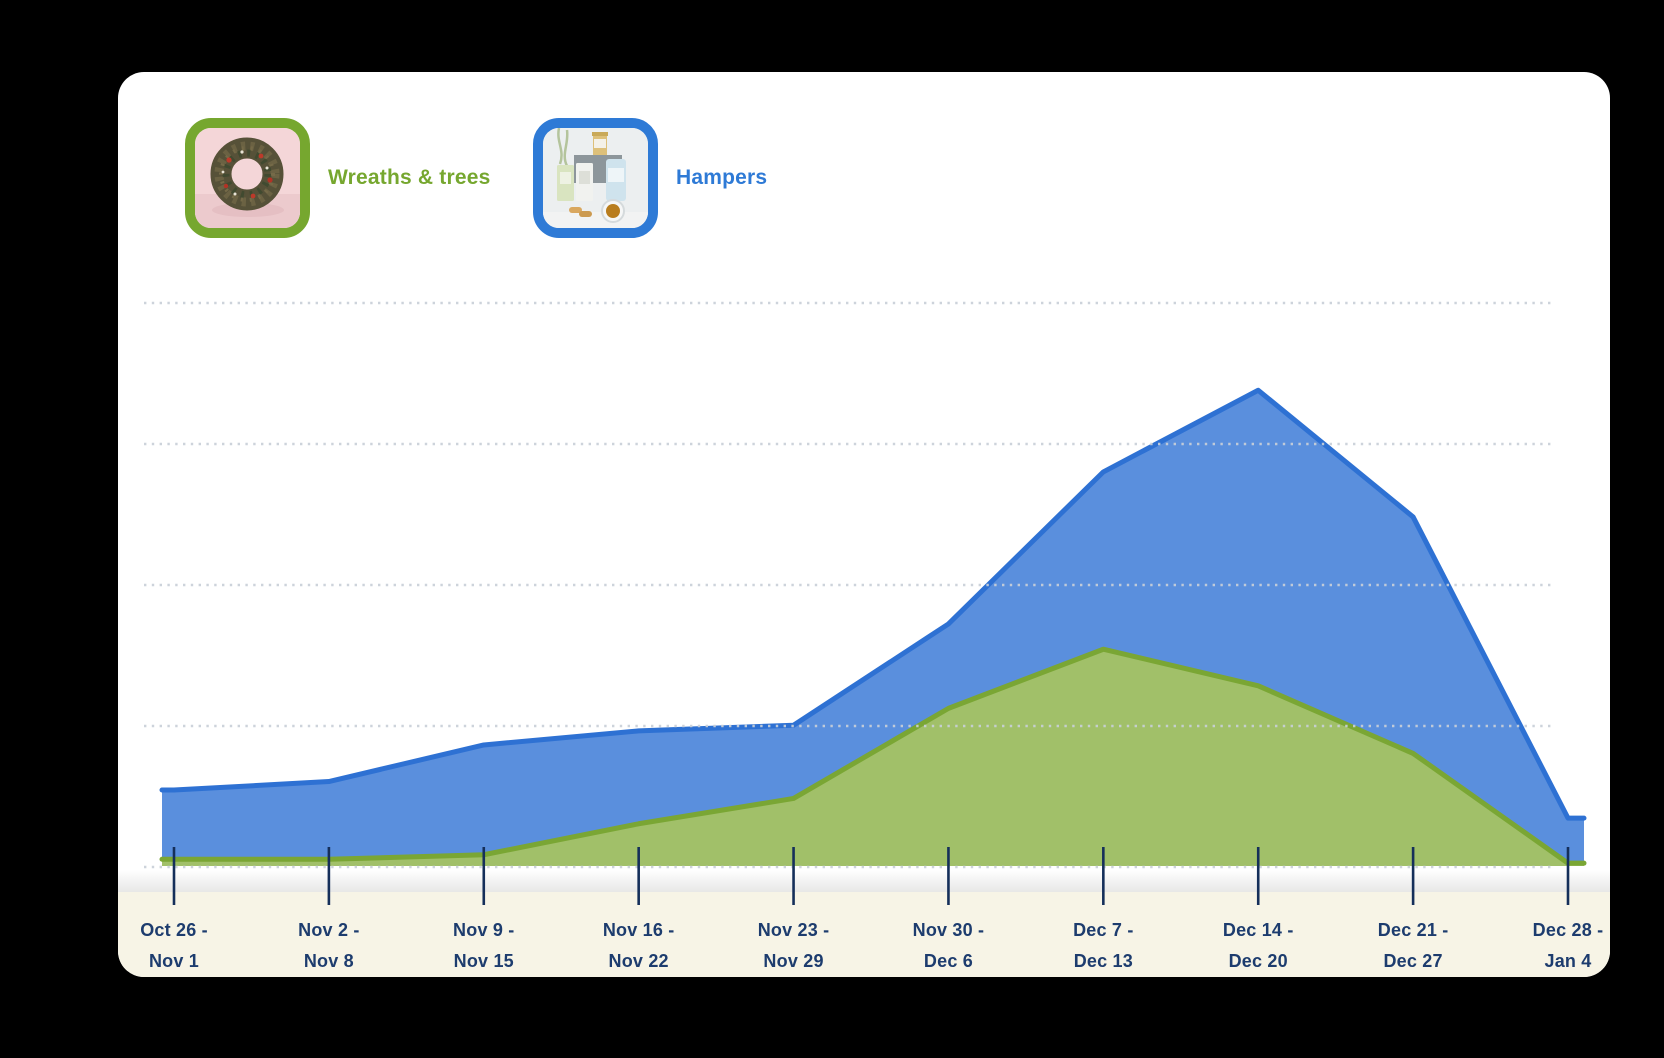 The height and width of the screenshot is (1058, 1664). I want to click on x-axis-label: Nov 2 - Nov 8, so click(329, 945).